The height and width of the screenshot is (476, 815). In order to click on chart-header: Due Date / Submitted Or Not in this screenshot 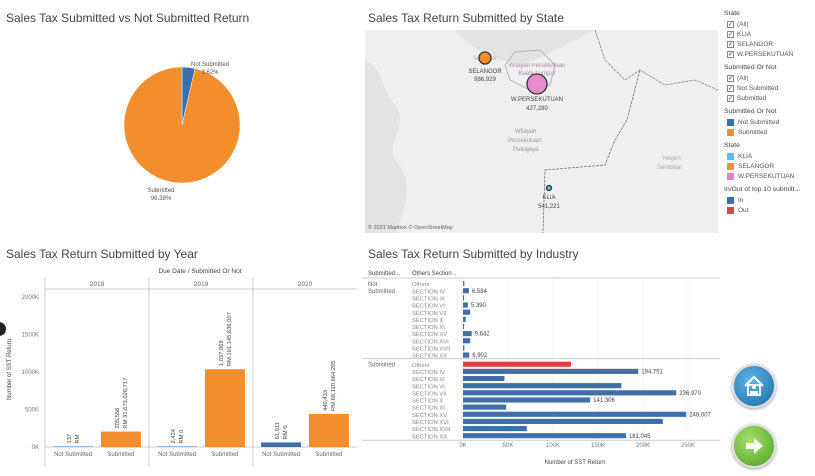, I will do `click(199, 271)`.